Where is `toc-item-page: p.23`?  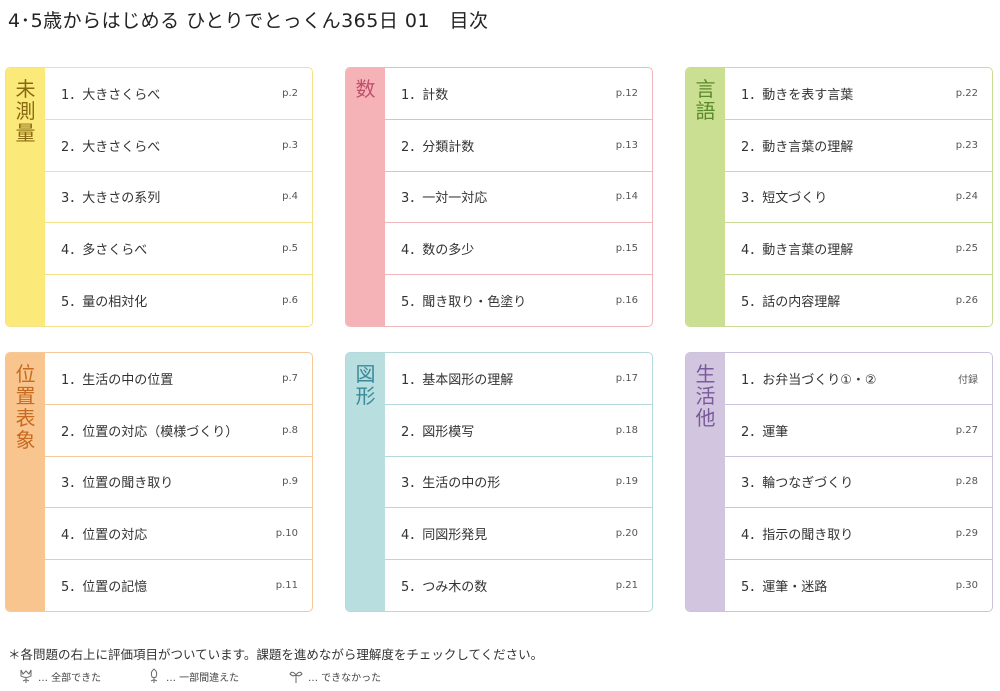 toc-item-page: p.23 is located at coordinates (966, 145).